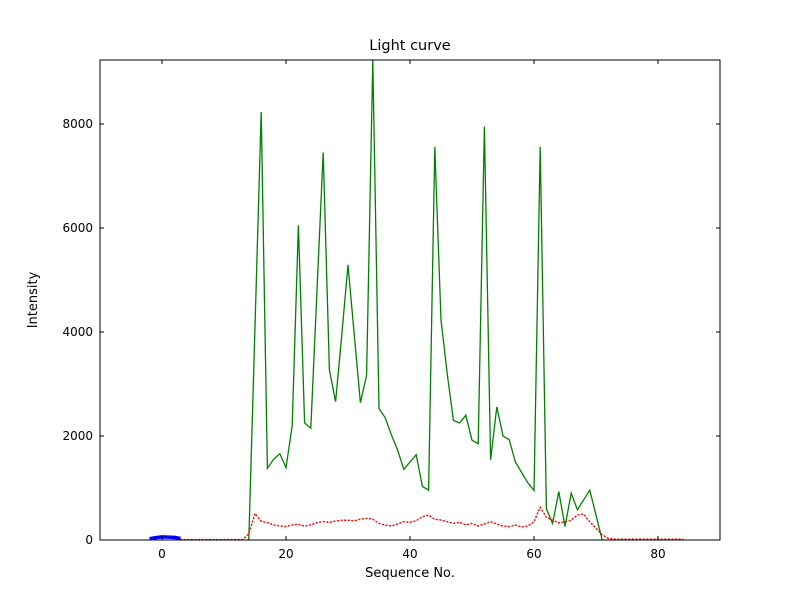  Describe the element at coordinates (165, 538) in the screenshot. I see `series-blue-baseline-segment` at that location.